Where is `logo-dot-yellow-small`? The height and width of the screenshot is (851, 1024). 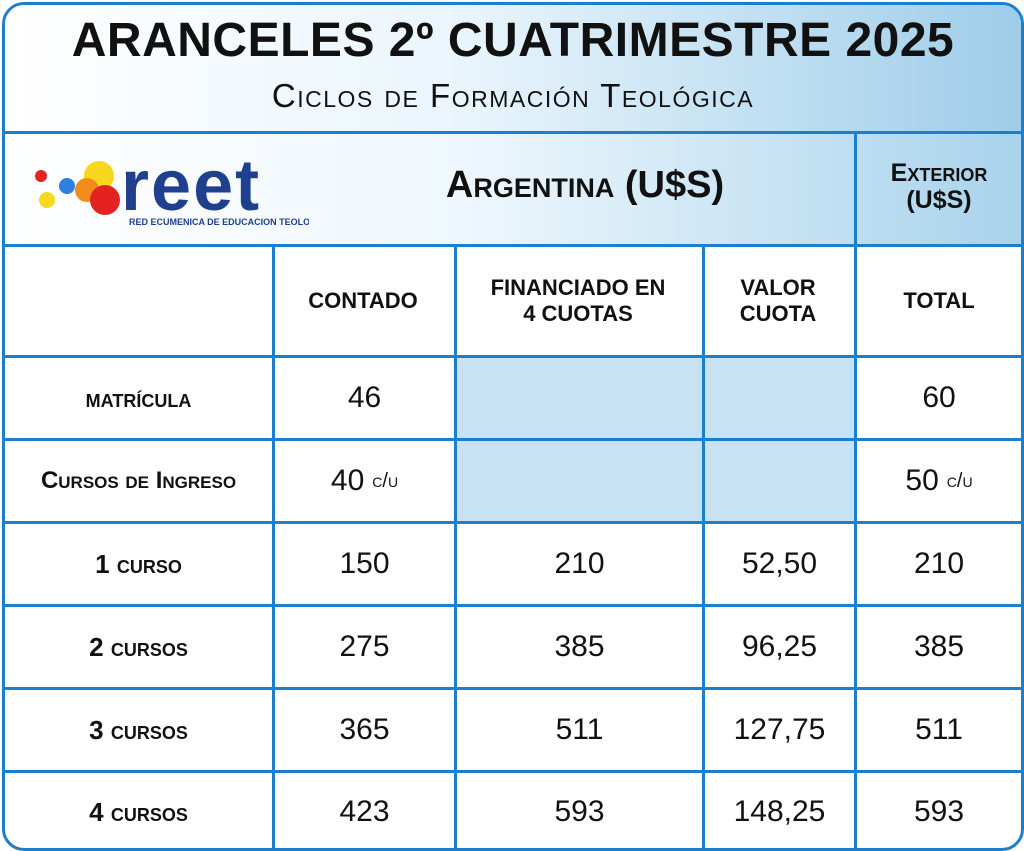
logo-dot-yellow-small is located at coordinates (47, 200).